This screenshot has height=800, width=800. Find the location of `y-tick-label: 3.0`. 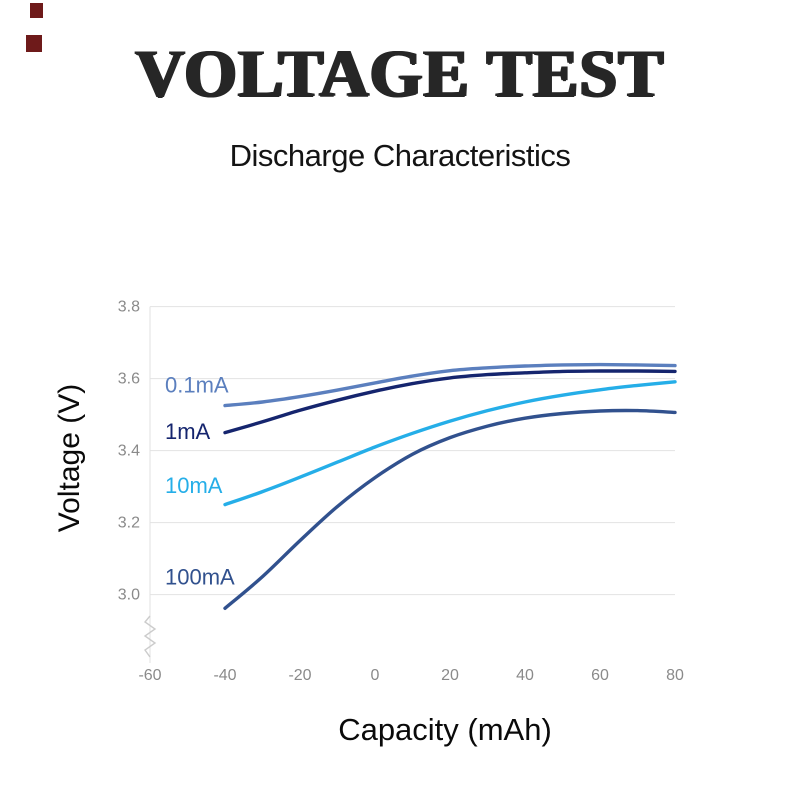

y-tick-label: 3.0 is located at coordinates (129, 595).